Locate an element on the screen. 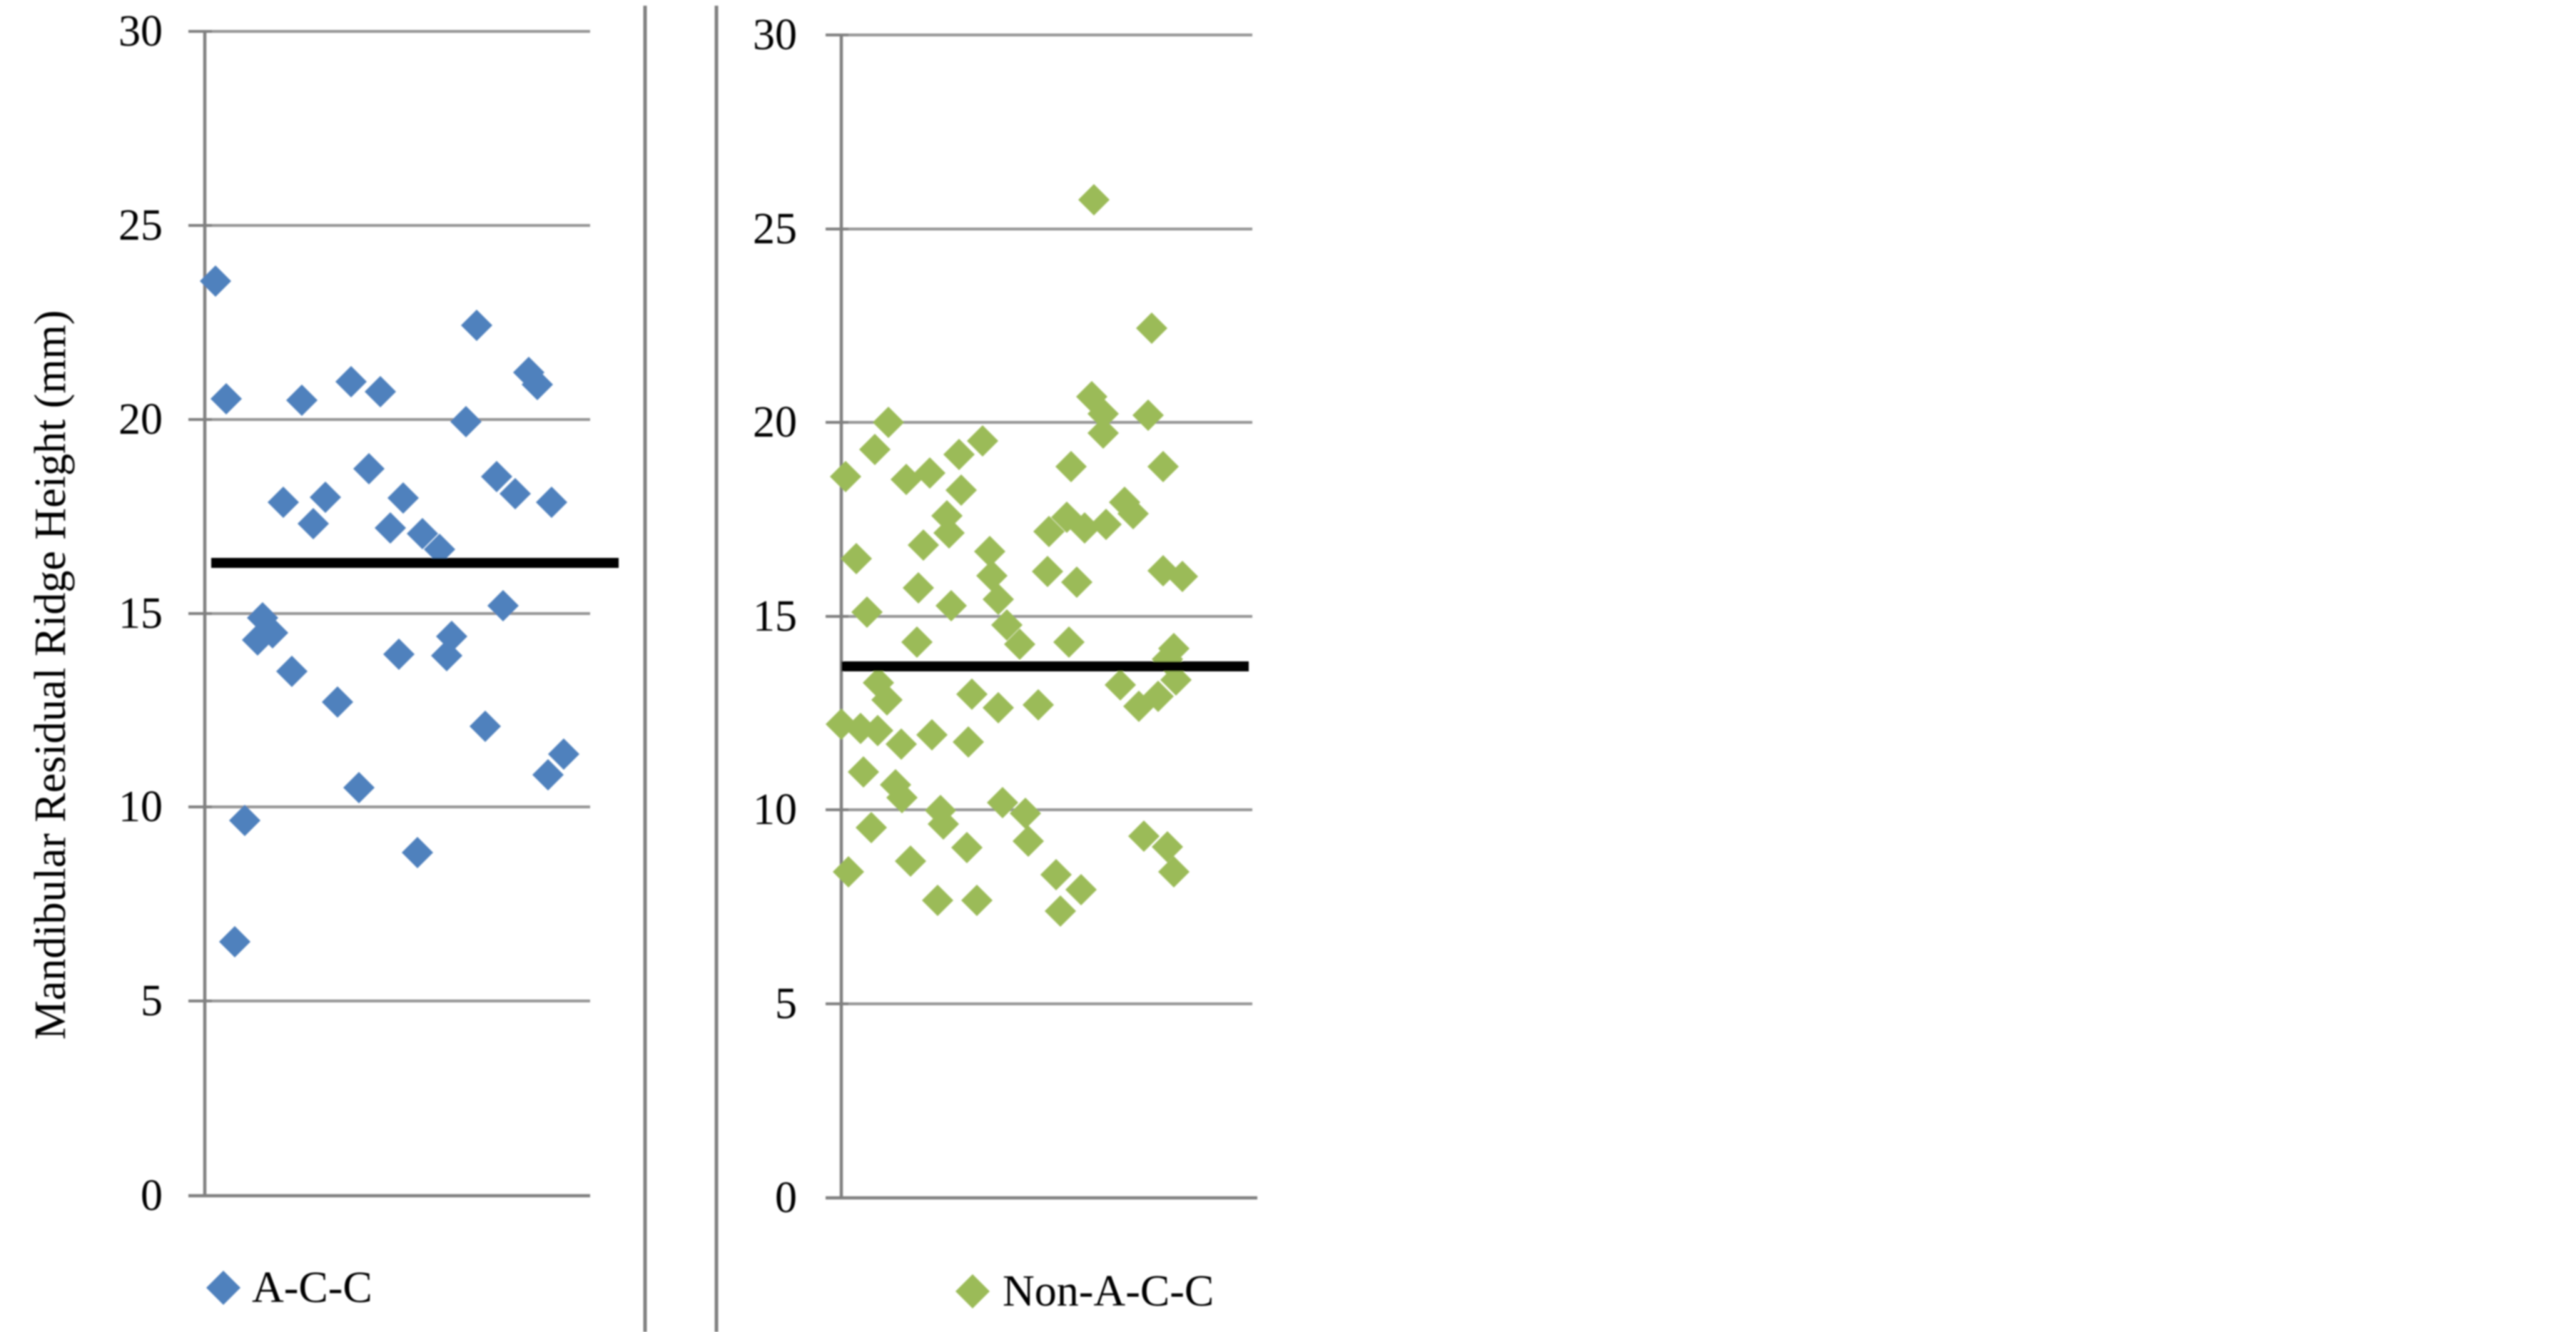 The width and height of the screenshot is (2576, 1332). svg-text: A-C-C is located at coordinates (312, 1288).